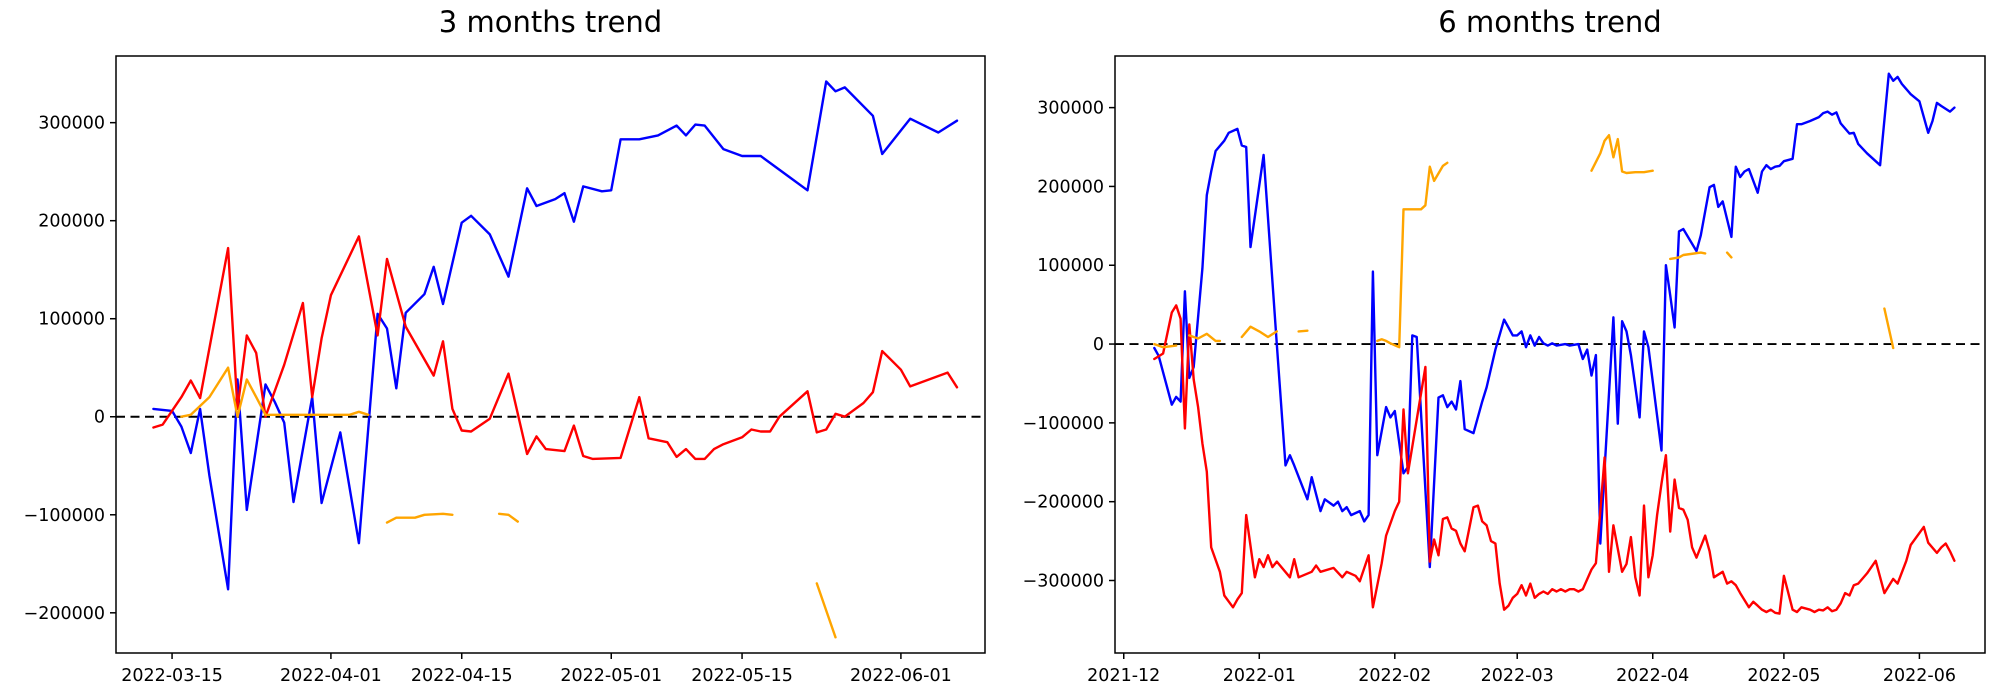 Image resolution: width=2000 pixels, height=700 pixels. What do you see at coordinates (1394, 676) in the screenshot?
I see `right-x-tick-label-2: 2022-02` at bounding box center [1394, 676].